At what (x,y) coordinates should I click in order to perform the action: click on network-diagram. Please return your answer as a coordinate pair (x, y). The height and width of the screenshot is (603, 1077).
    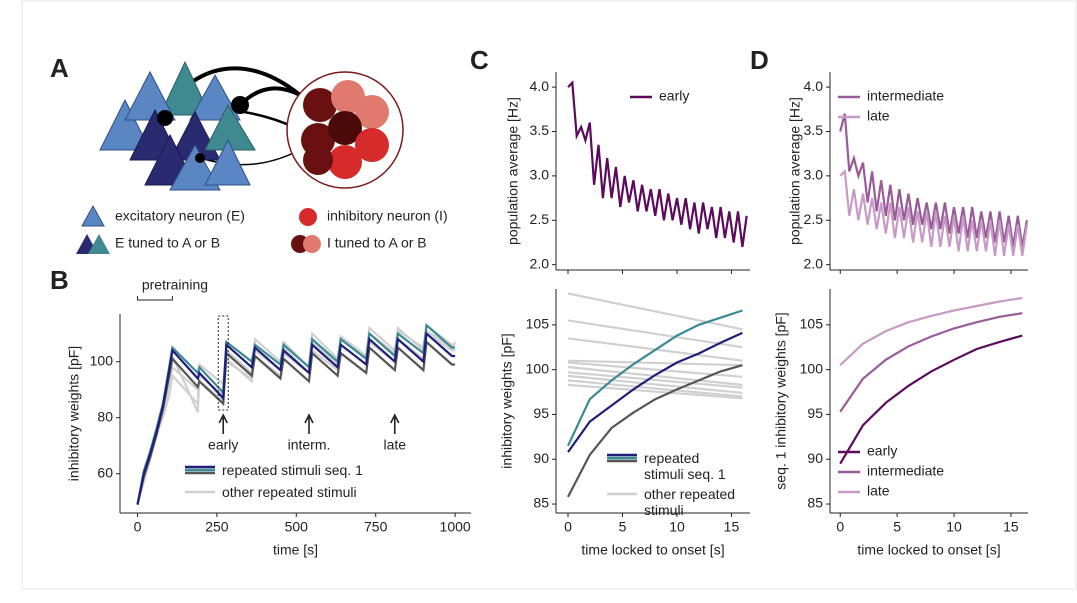
    Looking at the image, I should click on (240, 157).